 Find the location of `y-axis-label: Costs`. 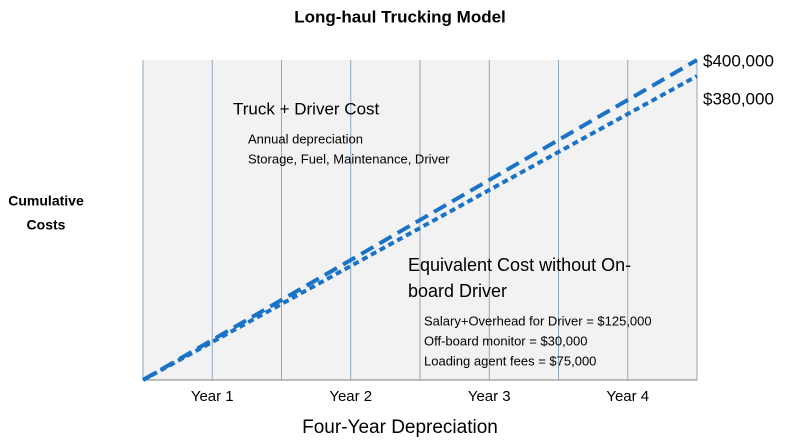

y-axis-label: Costs is located at coordinates (46, 225).